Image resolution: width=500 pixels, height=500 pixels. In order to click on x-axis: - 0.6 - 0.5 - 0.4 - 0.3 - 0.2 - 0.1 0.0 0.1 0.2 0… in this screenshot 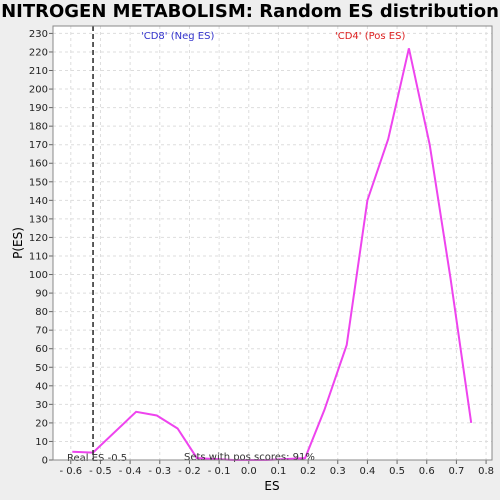, I will do `click(276, 468)`.